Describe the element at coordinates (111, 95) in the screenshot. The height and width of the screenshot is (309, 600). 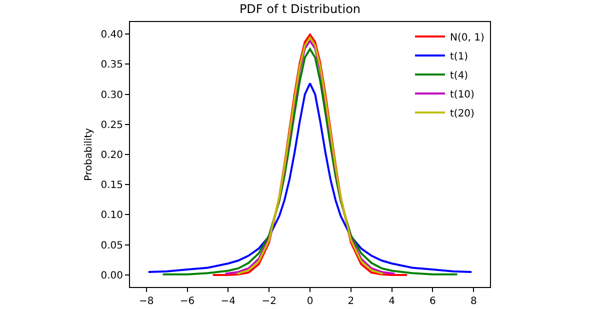
I see `y-tick-label: 0.30` at that location.